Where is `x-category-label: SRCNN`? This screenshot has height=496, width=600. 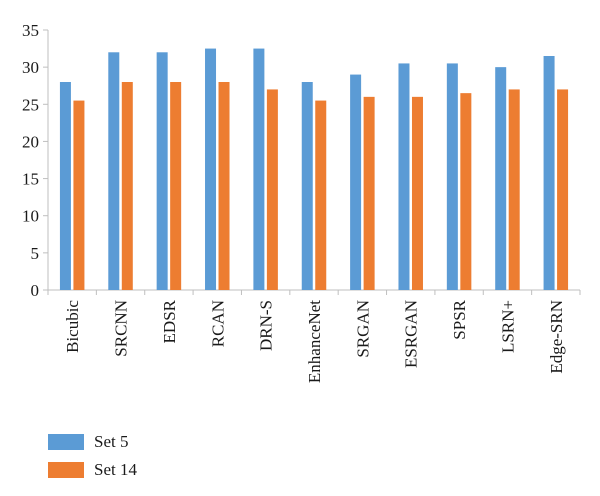 x-category-label: SRCNN is located at coordinates (121, 328).